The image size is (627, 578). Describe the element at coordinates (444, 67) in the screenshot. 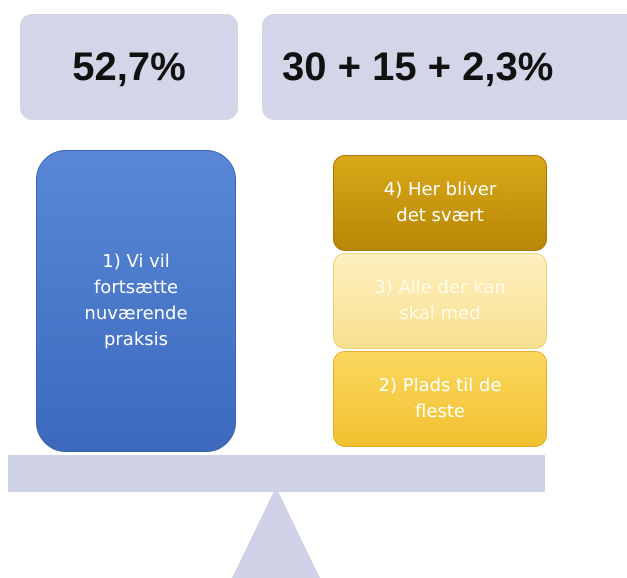

I see `right-header: 30 + 15 + 2,3%` at that location.